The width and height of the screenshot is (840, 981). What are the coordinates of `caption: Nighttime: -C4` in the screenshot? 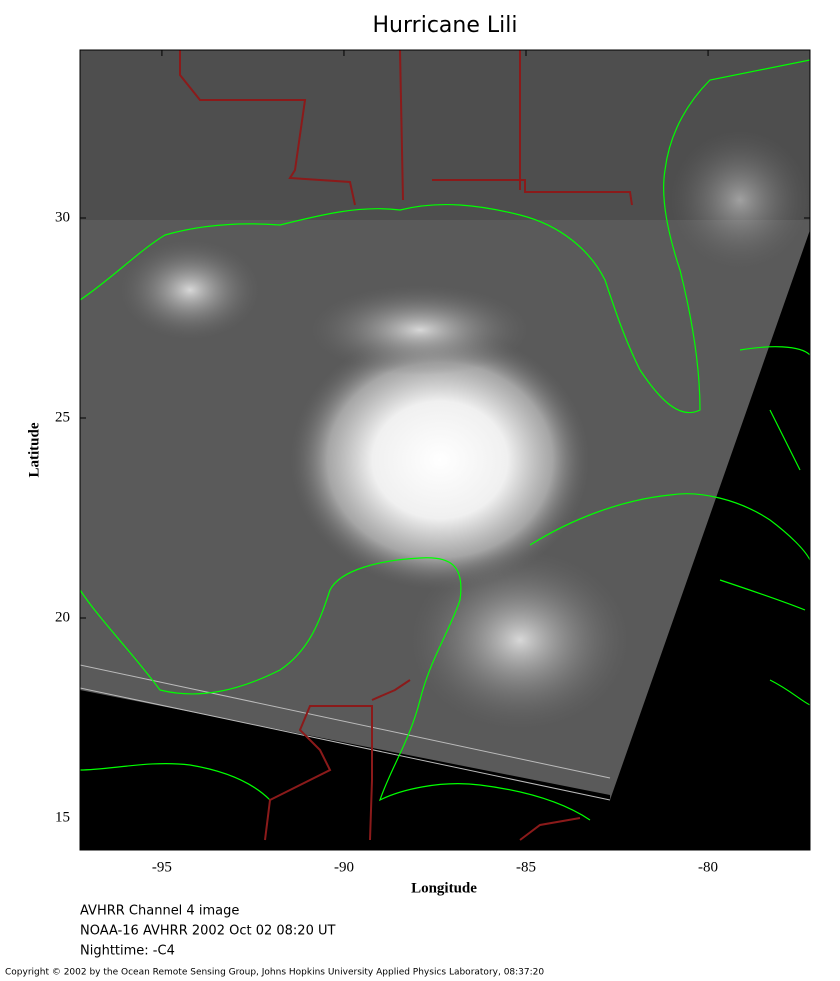 It's located at (127, 951).